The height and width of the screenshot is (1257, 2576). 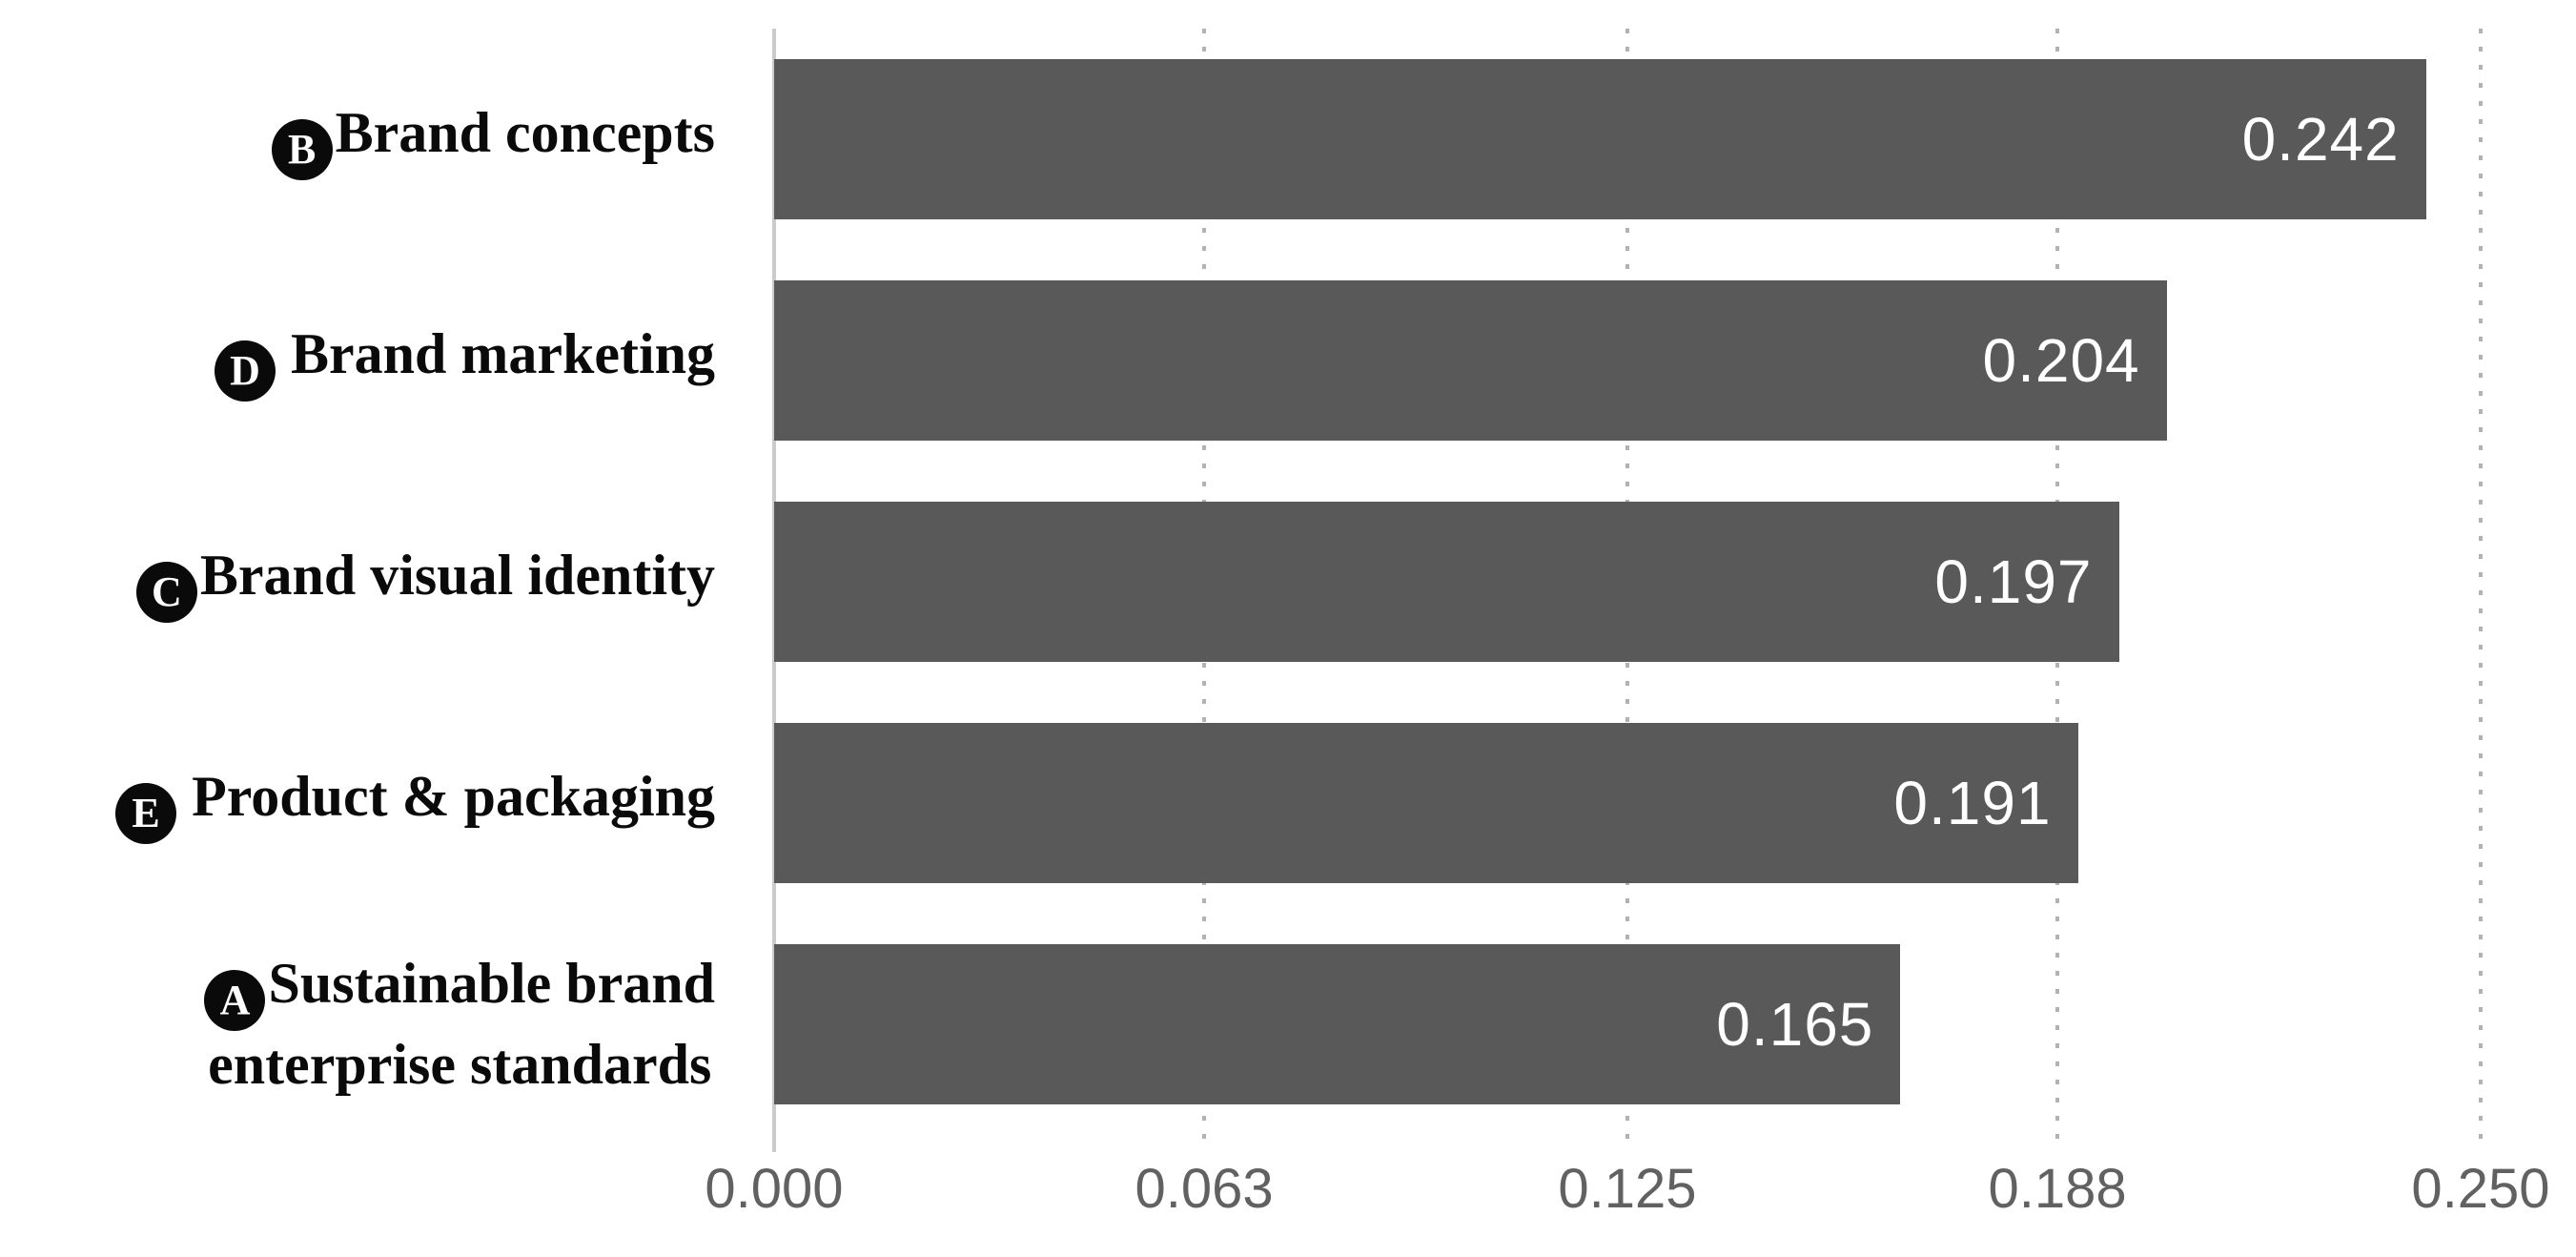 I want to click on bar-B: 0.242, so click(x=1600, y=139).